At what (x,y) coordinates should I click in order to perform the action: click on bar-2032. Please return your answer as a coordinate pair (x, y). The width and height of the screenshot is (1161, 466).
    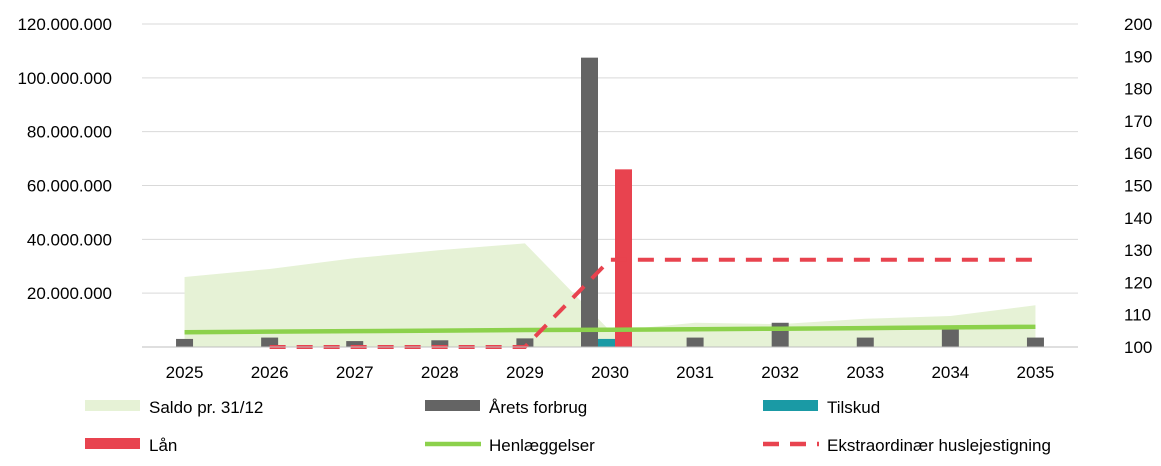
    Looking at the image, I should click on (780, 334).